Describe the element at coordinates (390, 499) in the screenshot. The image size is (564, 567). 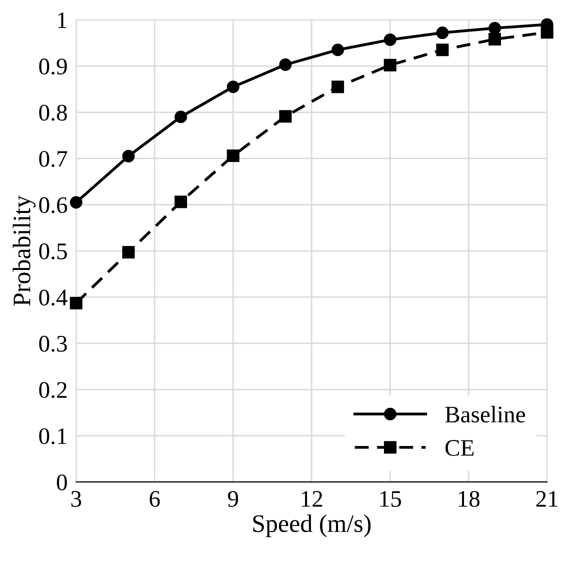
I see `x-tick-label: 15` at that location.